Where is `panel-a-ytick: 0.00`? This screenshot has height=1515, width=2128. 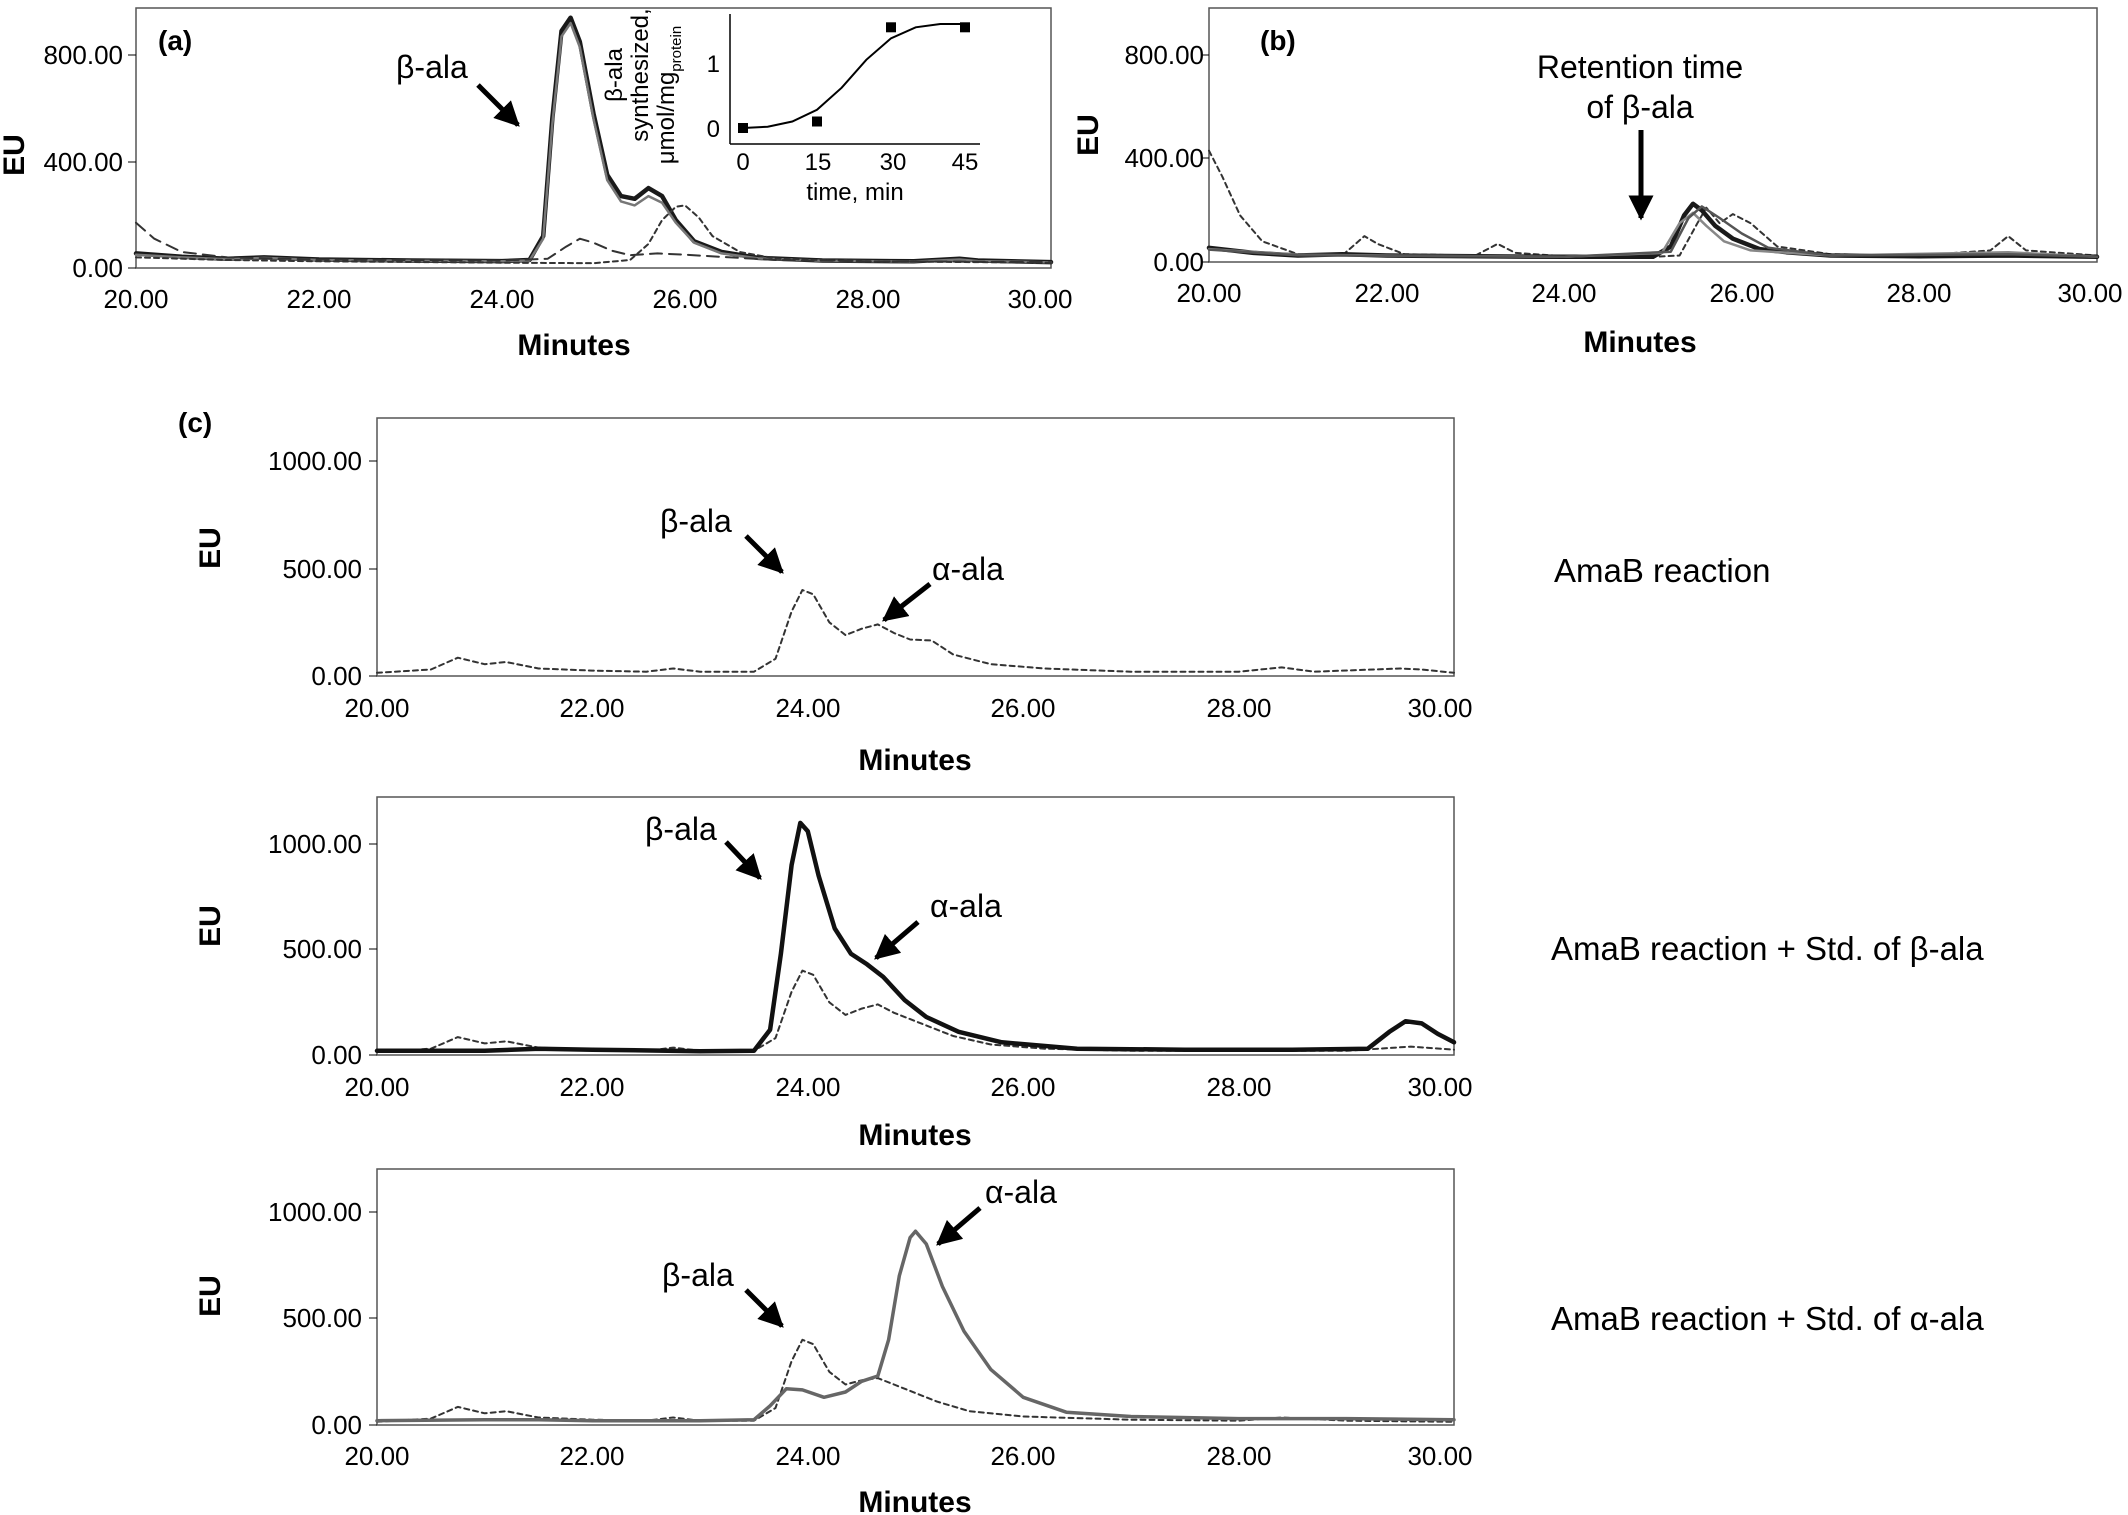 panel-a-ytick: 0.00 is located at coordinates (97, 268).